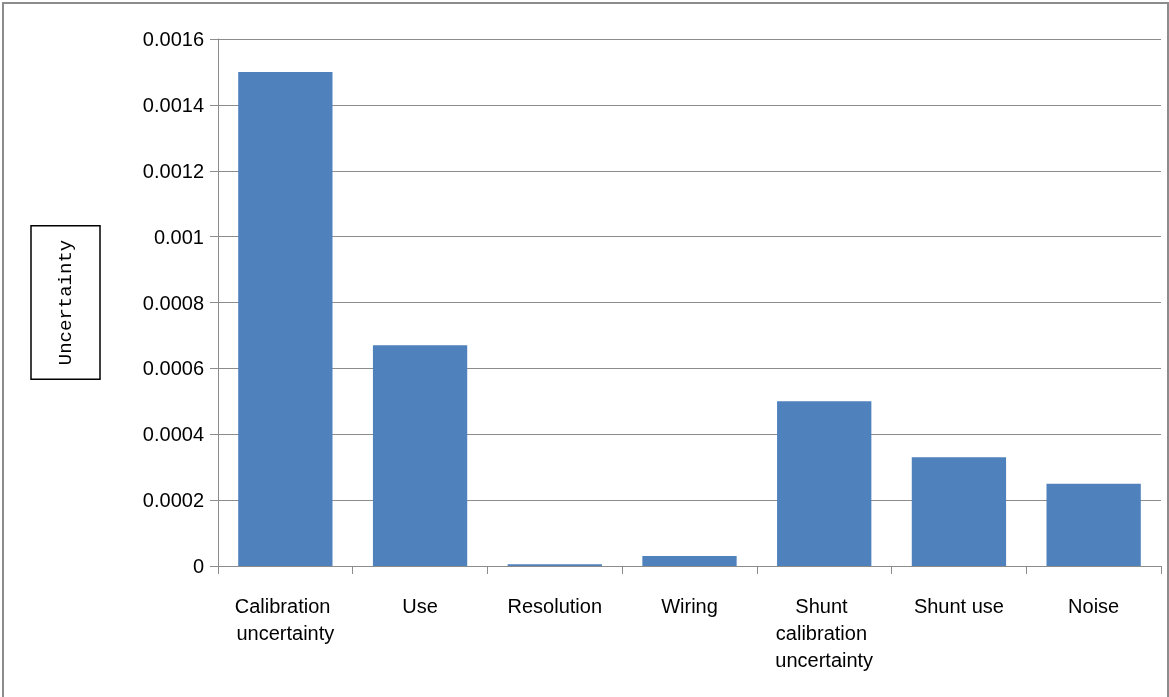 This screenshot has width=1169, height=697. I want to click on y-tick-label: 0.0008, so click(173, 302).